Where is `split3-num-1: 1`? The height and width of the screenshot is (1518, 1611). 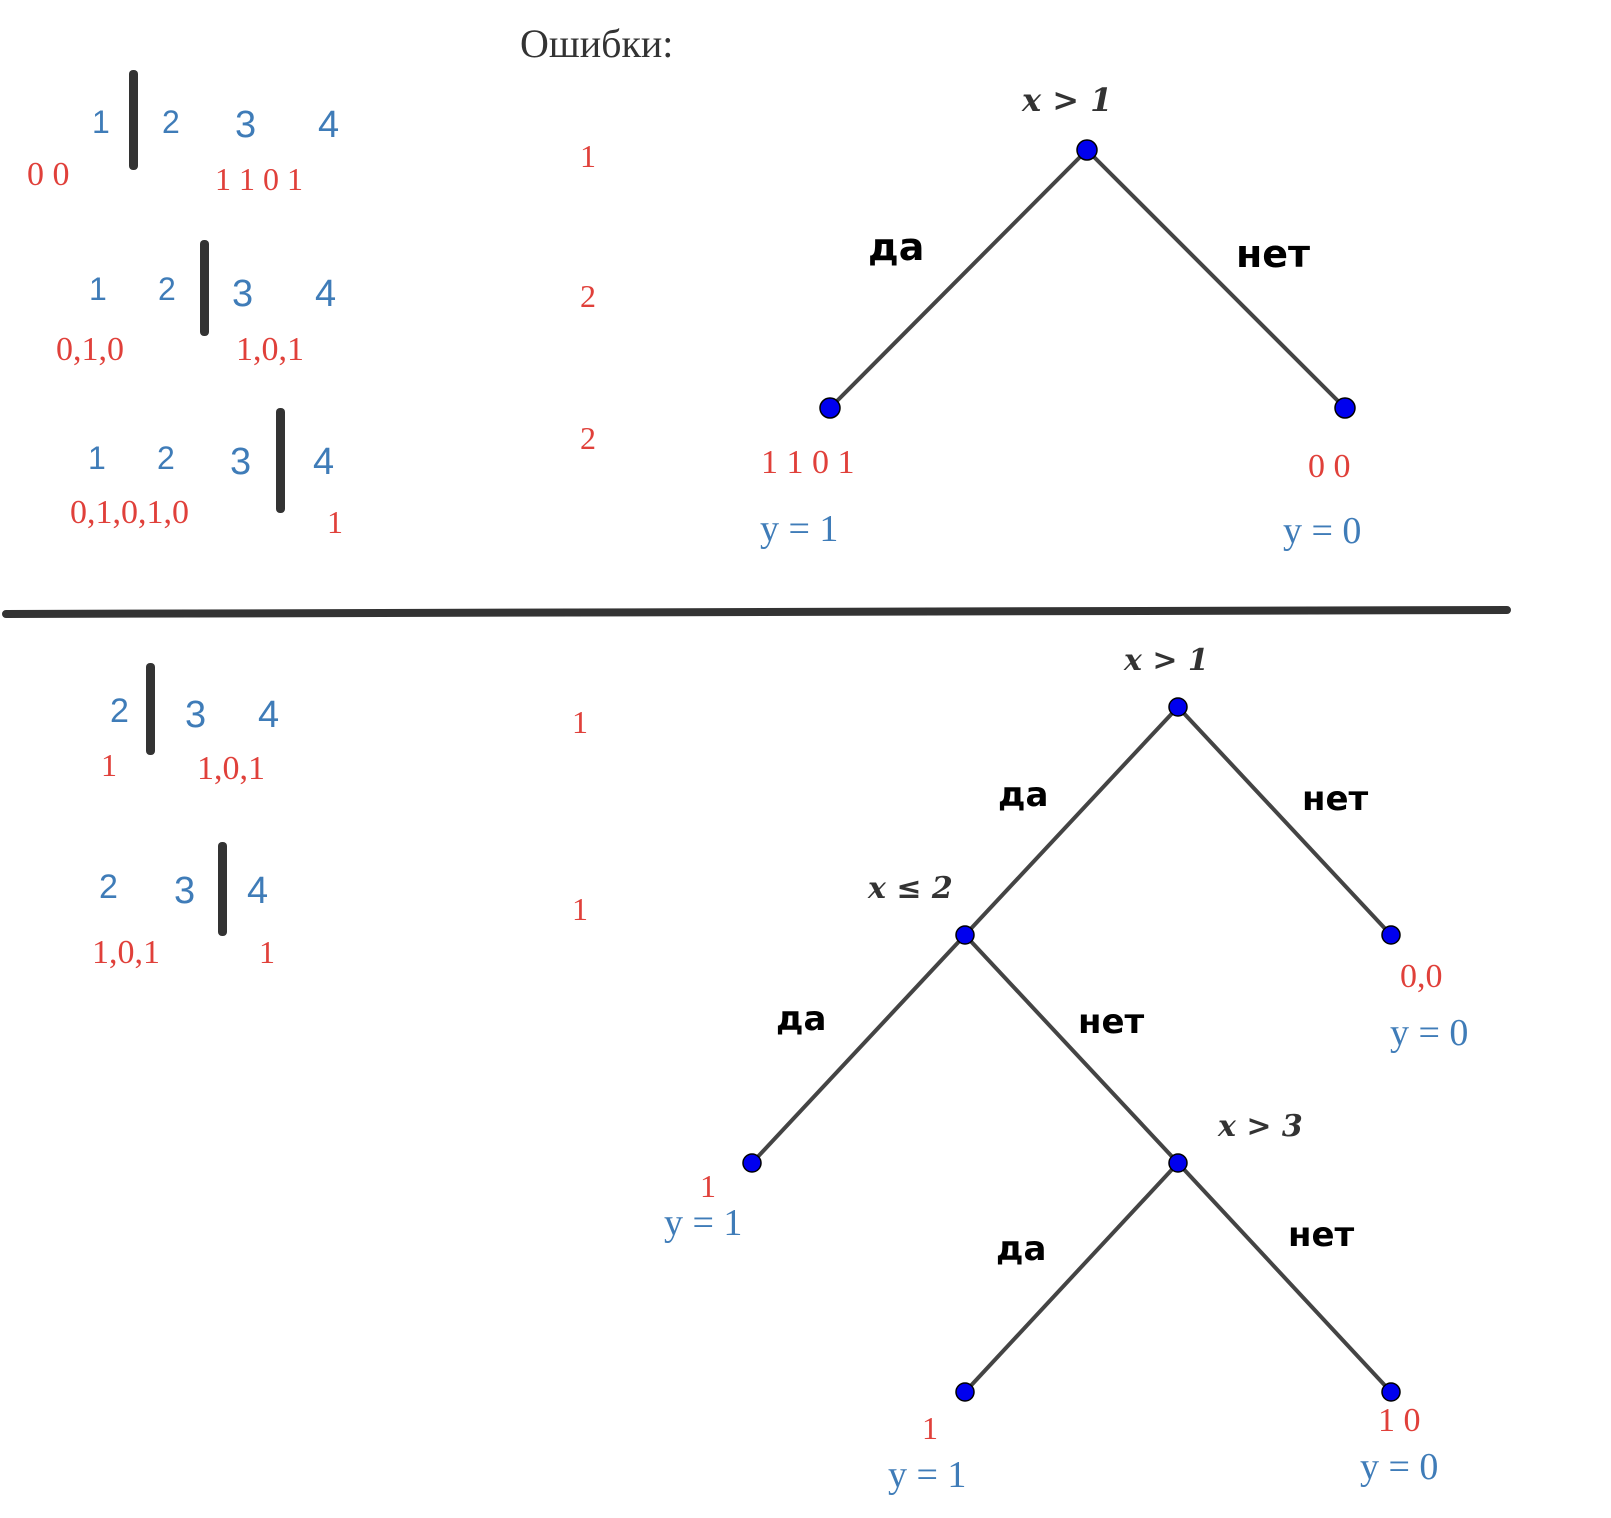 split3-num-1: 1 is located at coordinates (97, 458).